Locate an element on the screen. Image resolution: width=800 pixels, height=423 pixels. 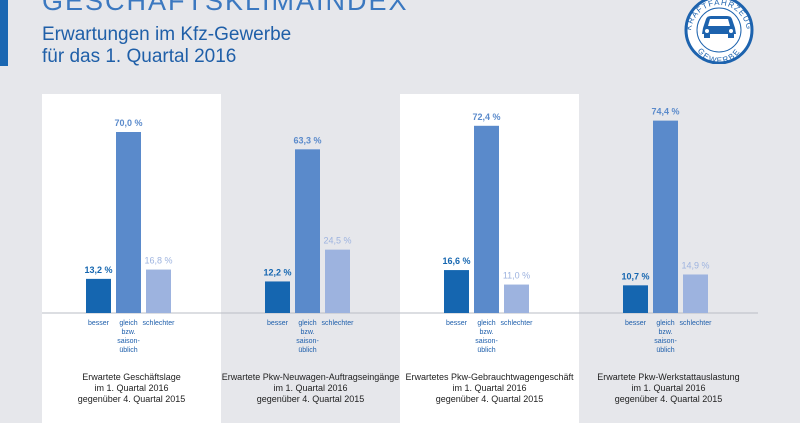
kfz-gewerbe-logo: KRAFTFAHRZEUG GEWERBE is located at coordinates (719, 32).